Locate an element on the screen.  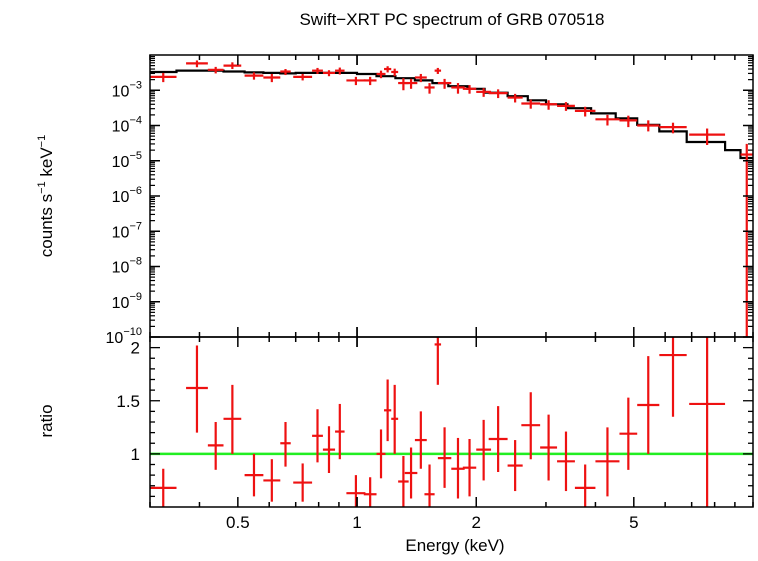
chart-title: Swift−XRT PC spectrum of GRB 070518 is located at coordinates (451, 19).